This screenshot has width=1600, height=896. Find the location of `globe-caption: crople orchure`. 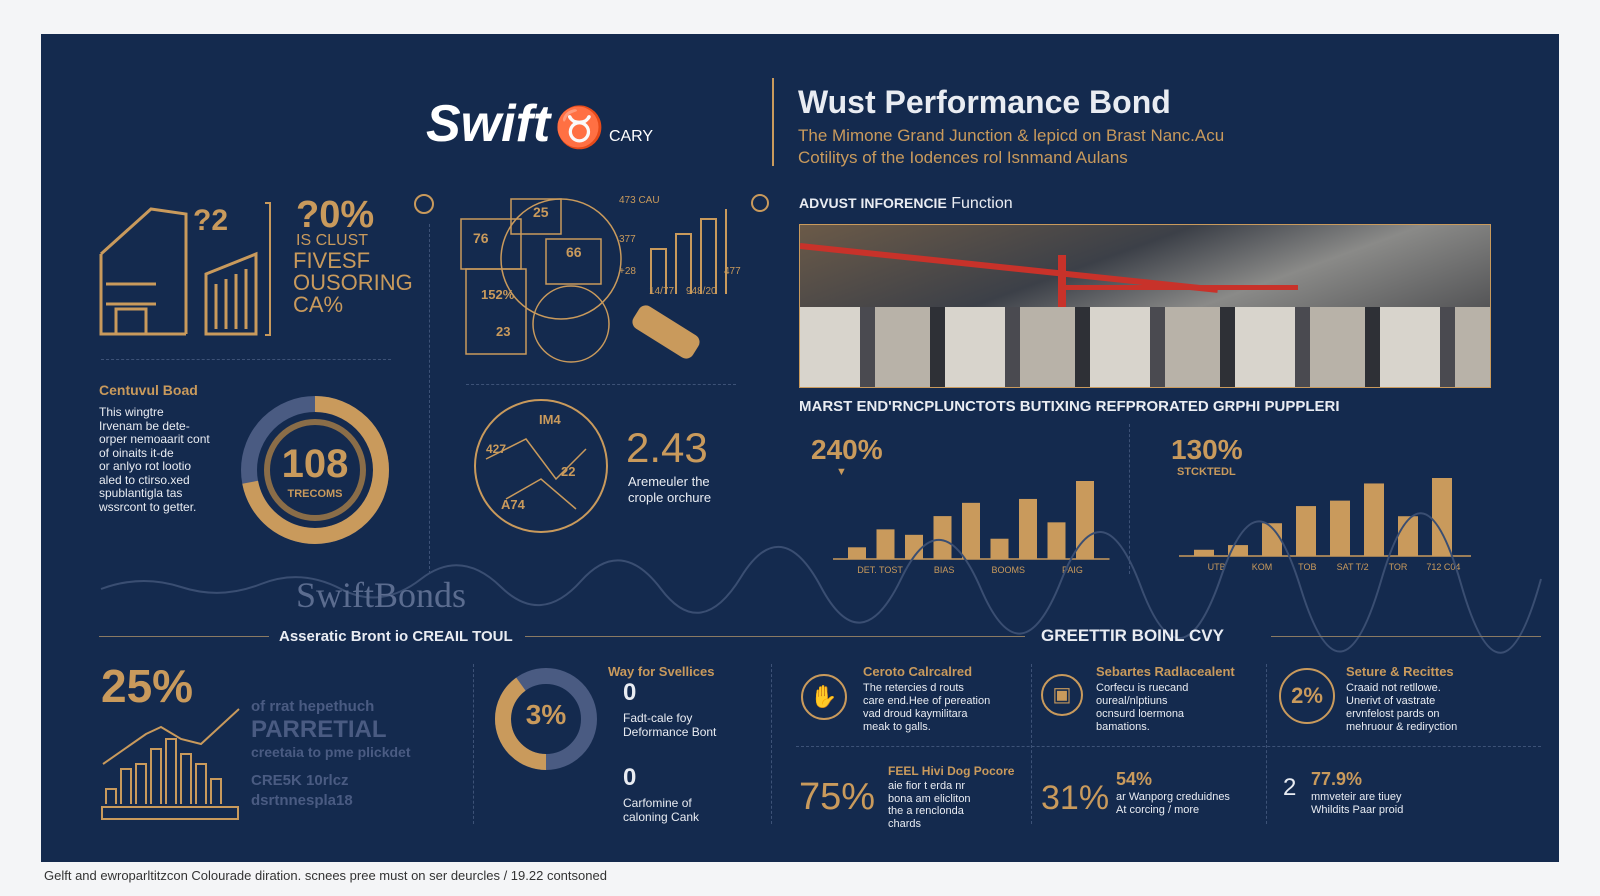

globe-caption: crople orchure is located at coordinates (670, 497).